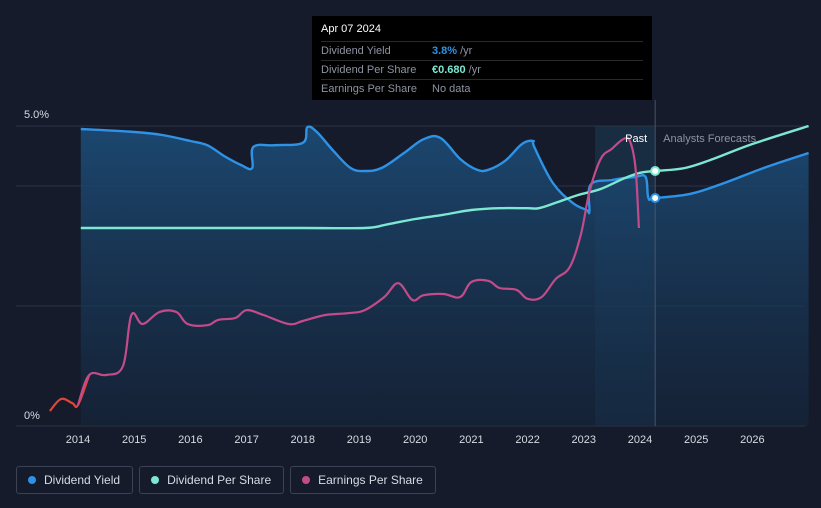  I want to click on tooltip-label: Dividend Yield, so click(356, 51).